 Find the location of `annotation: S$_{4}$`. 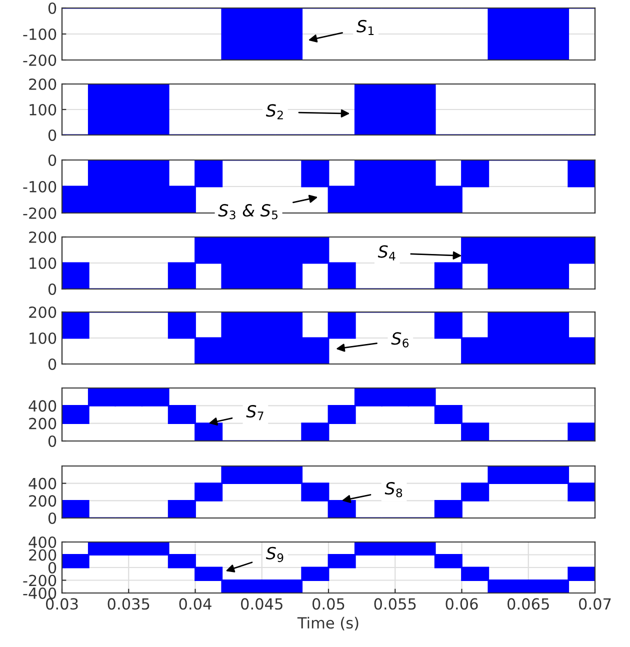

annotation: S$_{4}$ is located at coordinates (387, 252).